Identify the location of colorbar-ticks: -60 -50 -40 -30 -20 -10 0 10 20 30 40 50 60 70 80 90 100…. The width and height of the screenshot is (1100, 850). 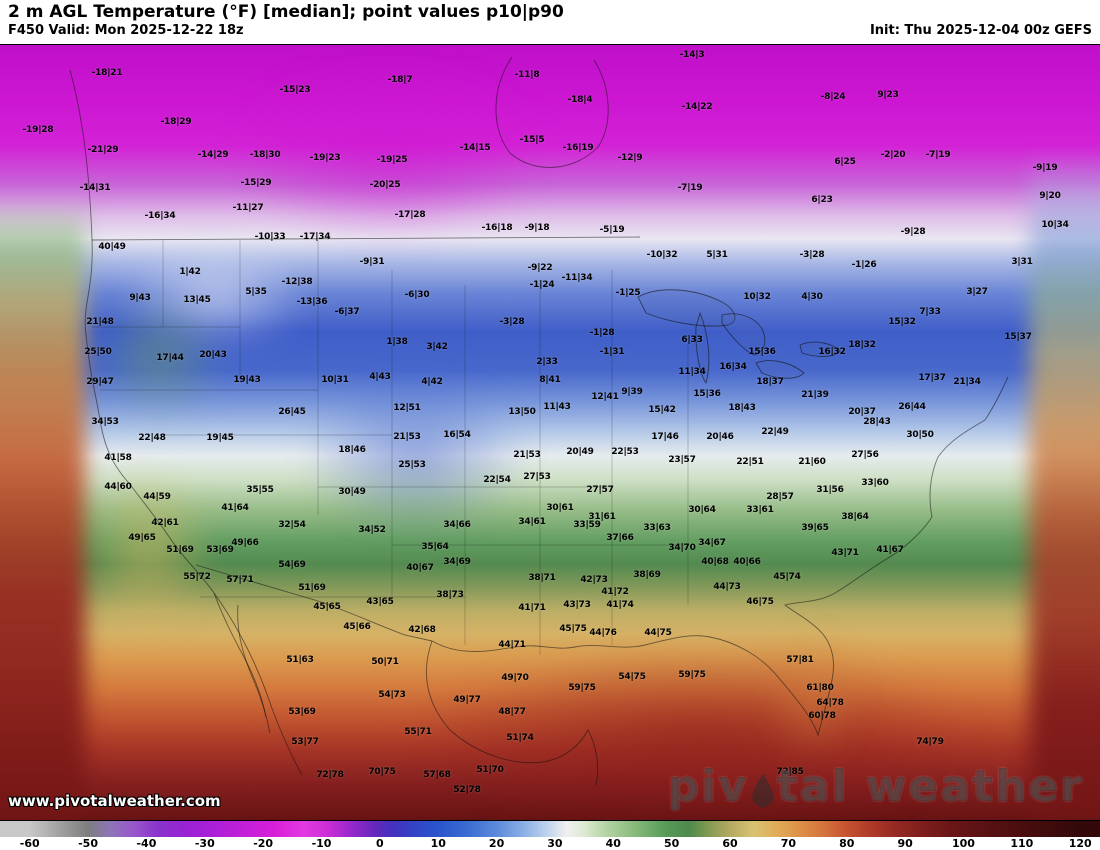
(550, 843).